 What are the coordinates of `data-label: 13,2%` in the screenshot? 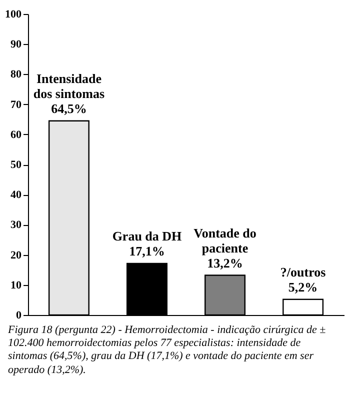 It's located at (225, 262).